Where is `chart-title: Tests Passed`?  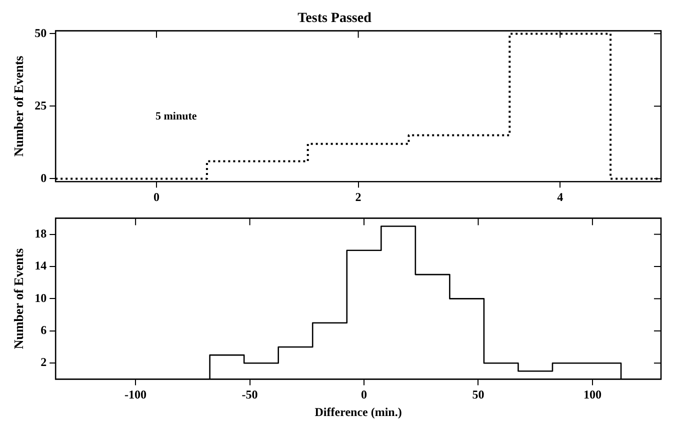 chart-title: Tests Passed is located at coordinates (335, 18).